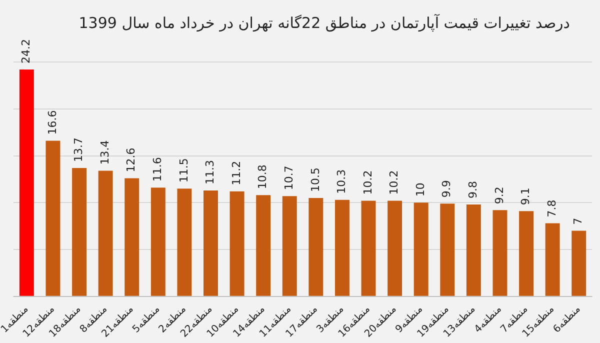 The width and height of the screenshot is (600, 343). Describe the element at coordinates (79, 149) in the screenshot. I see `data-label: 13.7` at that location.